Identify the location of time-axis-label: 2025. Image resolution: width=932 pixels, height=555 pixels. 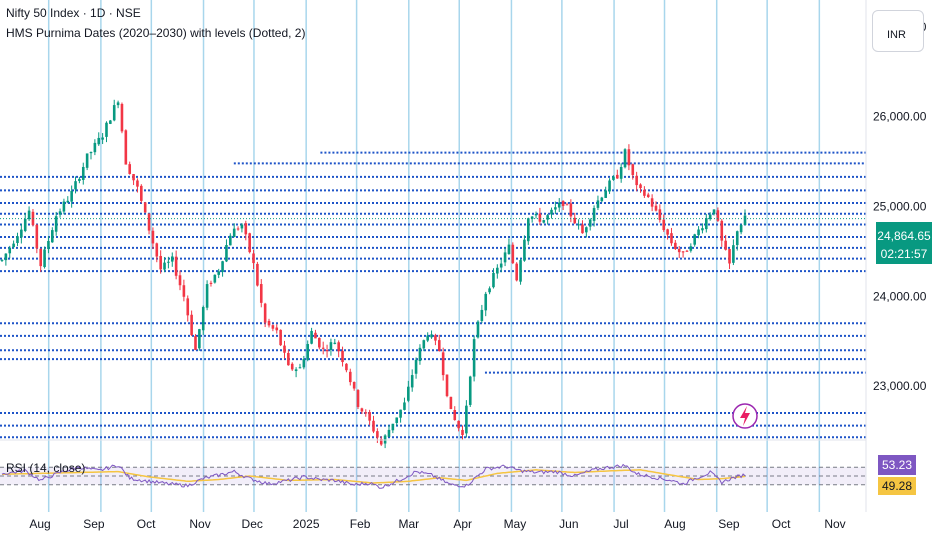
(306, 524).